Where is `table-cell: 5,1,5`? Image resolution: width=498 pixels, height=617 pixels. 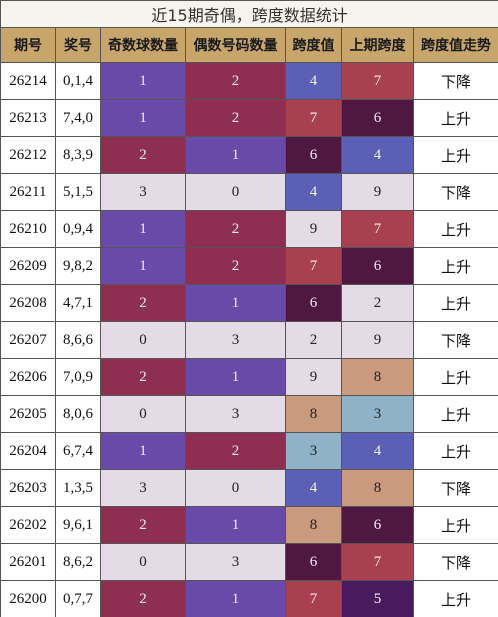 table-cell: 5,1,5 is located at coordinates (78, 192).